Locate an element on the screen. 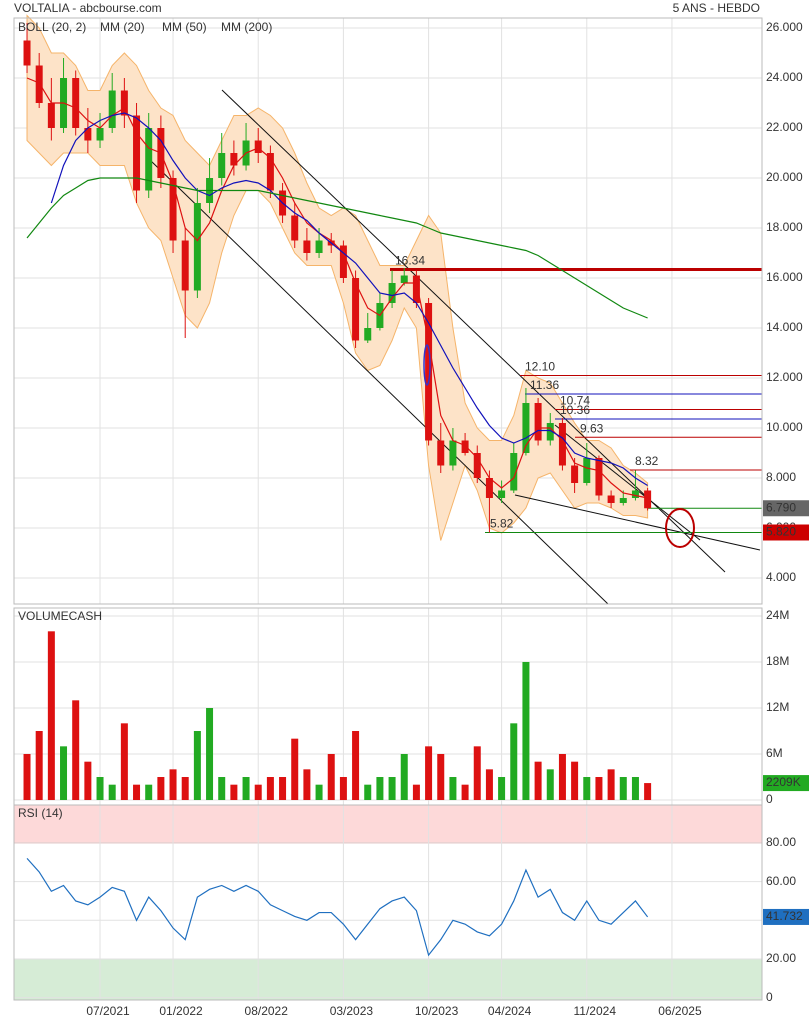 The image size is (810, 1022). rsi-line is located at coordinates (337, 907).